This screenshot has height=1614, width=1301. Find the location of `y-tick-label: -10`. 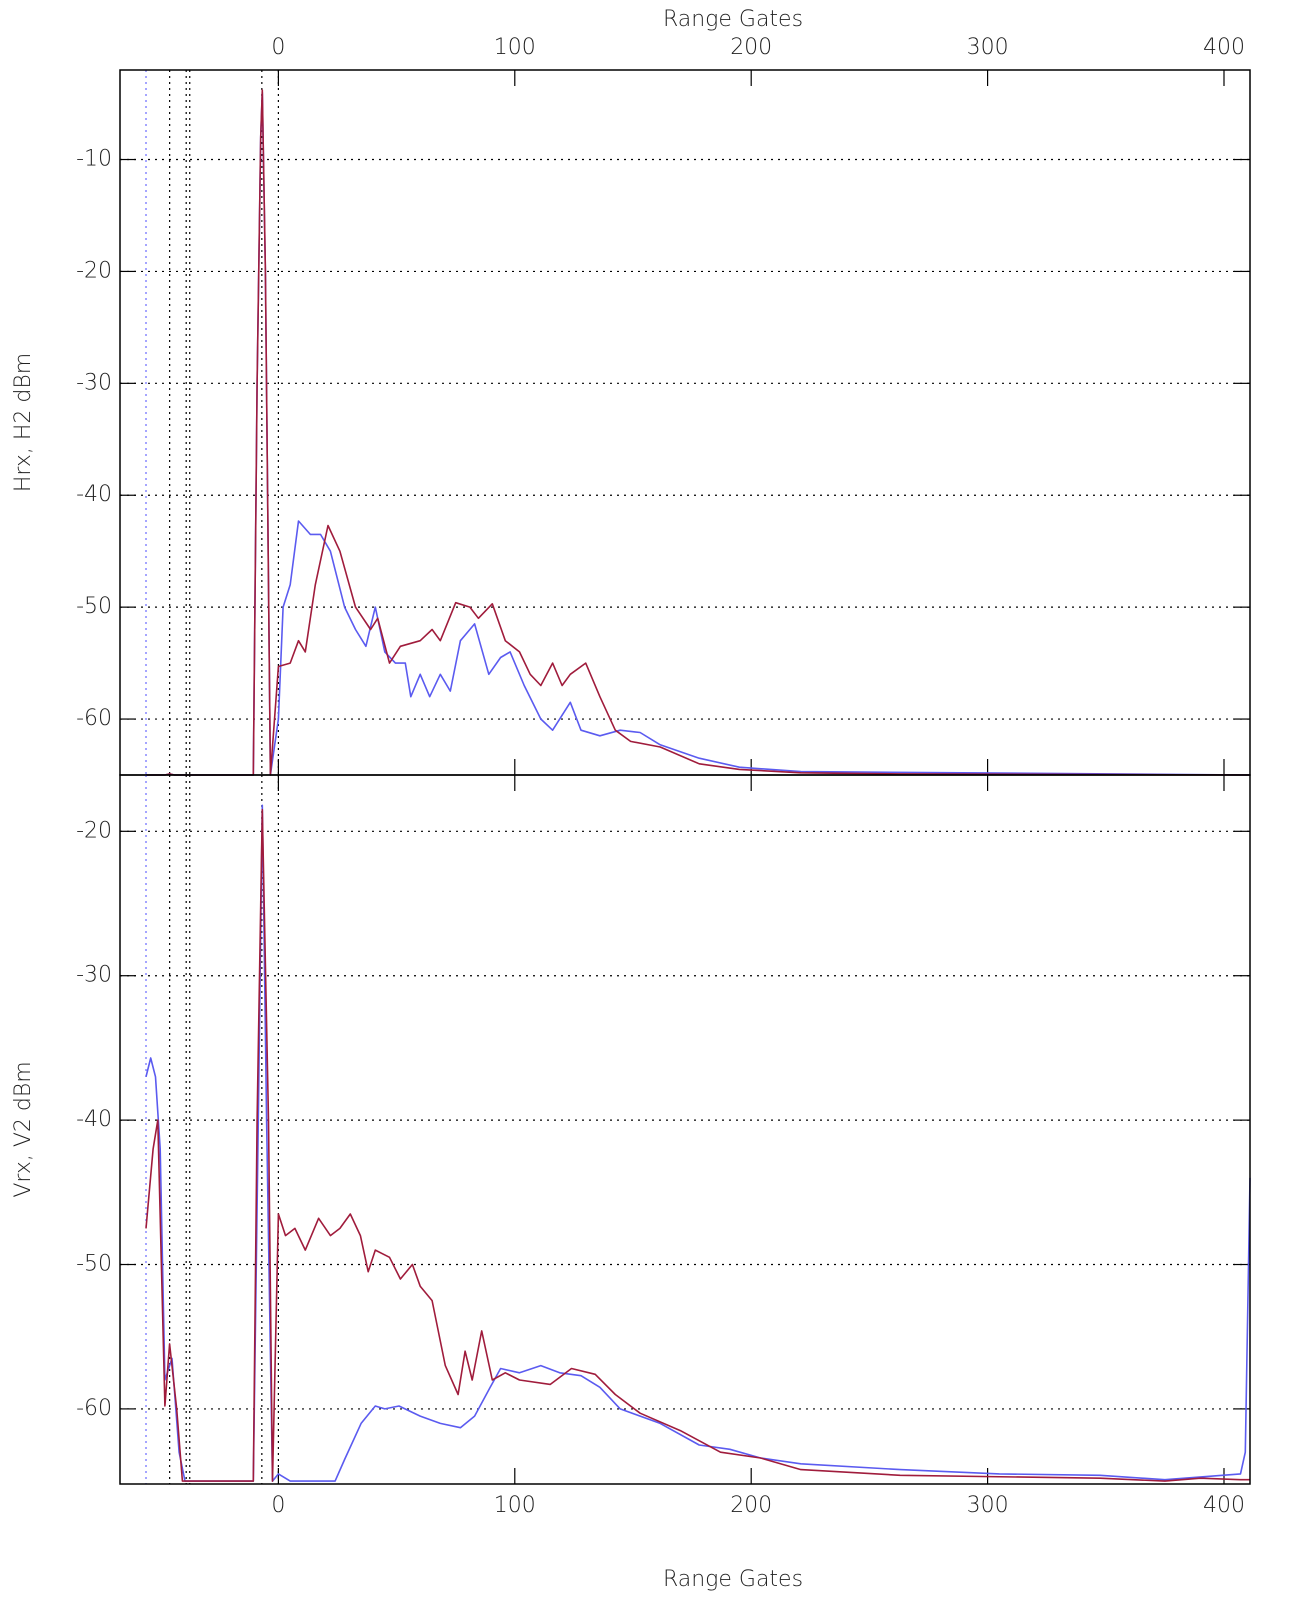

y-tick-label: -10 is located at coordinates (94, 159).